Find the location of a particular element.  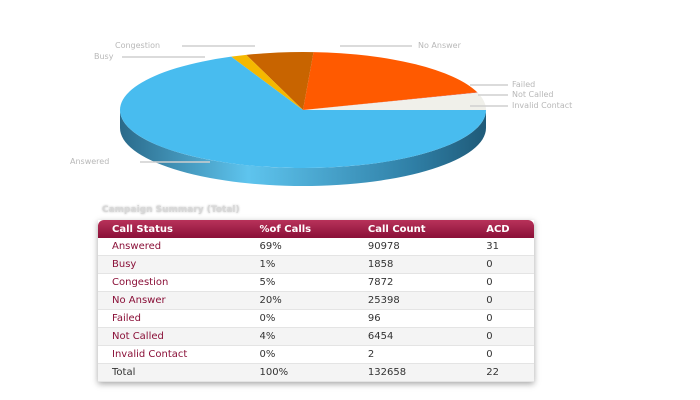

slice-label: Busy is located at coordinates (104, 56).